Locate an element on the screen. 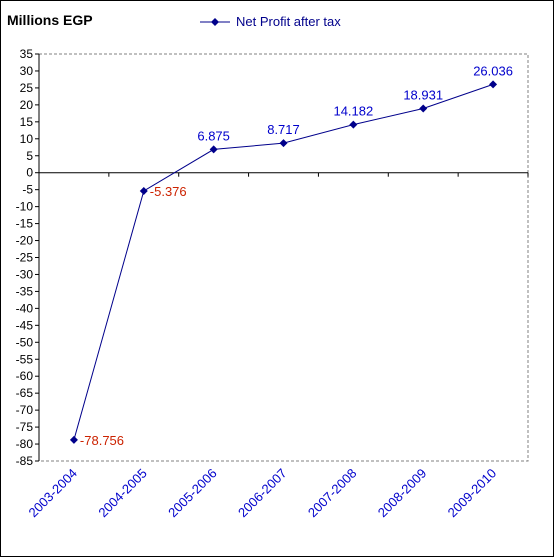 The width and height of the screenshot is (554, 557). y-tick-label: 20 is located at coordinates (27, 105).